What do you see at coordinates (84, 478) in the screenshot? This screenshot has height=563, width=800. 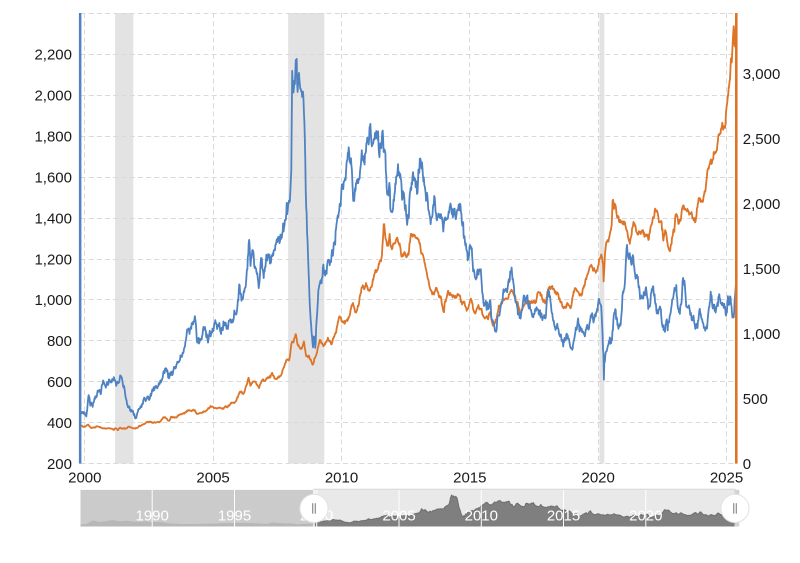 I see `svg-text: 2000` at bounding box center [84, 478].